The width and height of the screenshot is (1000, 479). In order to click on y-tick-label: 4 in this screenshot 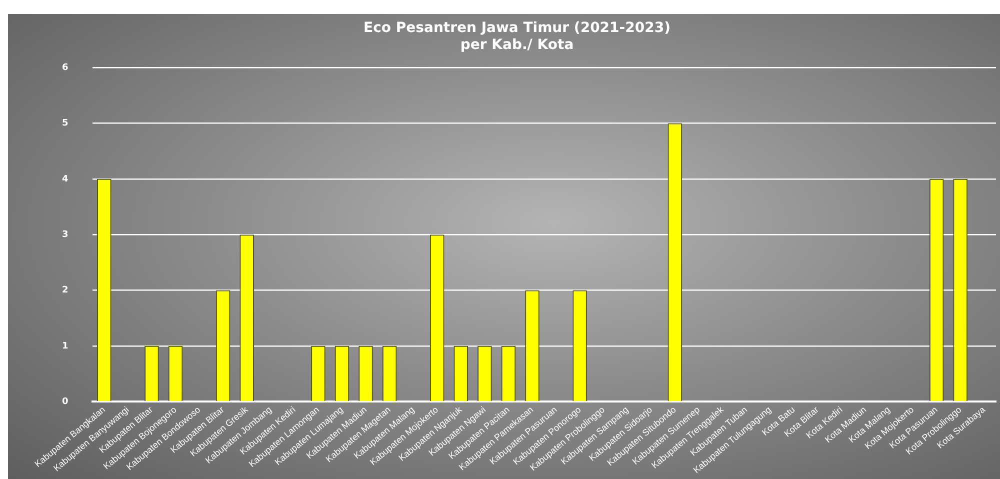, I will do `click(65, 179)`.